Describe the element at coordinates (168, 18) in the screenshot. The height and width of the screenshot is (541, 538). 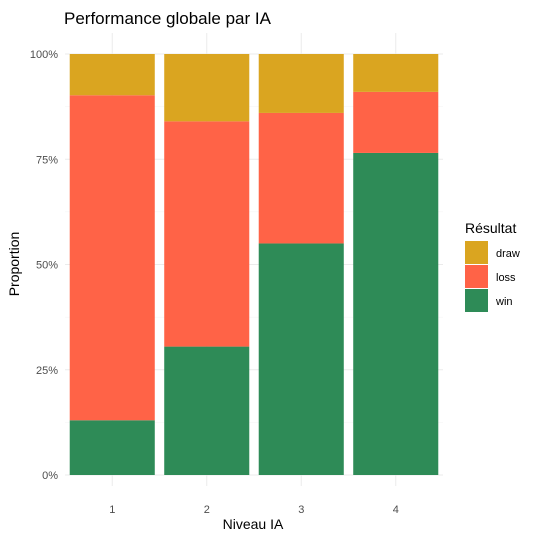
I see `chart-title: Performance globale par IA` at that location.